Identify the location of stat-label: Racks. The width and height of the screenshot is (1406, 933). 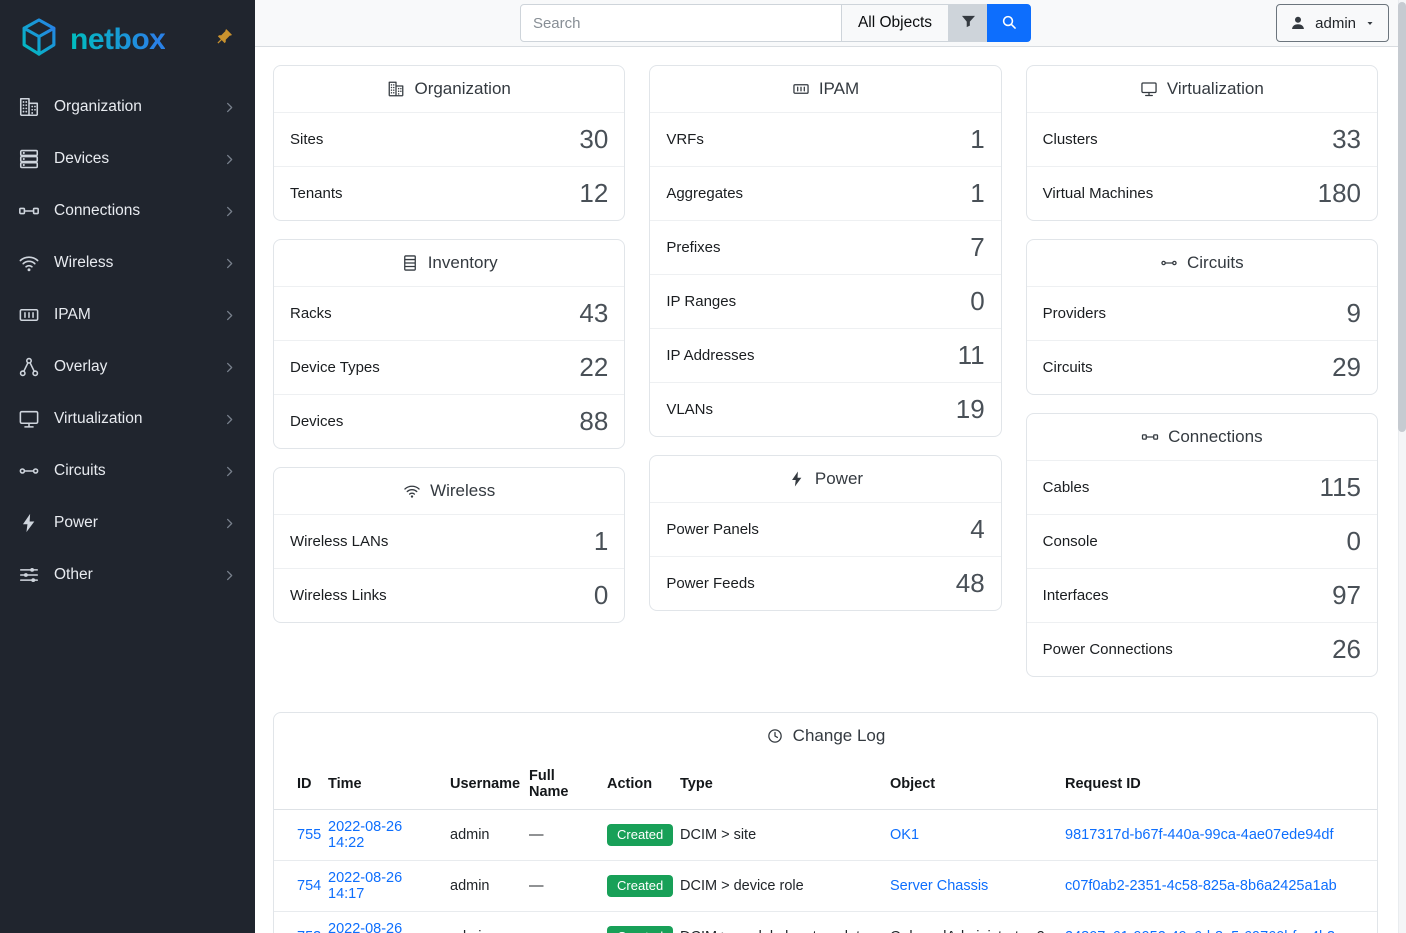
(311, 313).